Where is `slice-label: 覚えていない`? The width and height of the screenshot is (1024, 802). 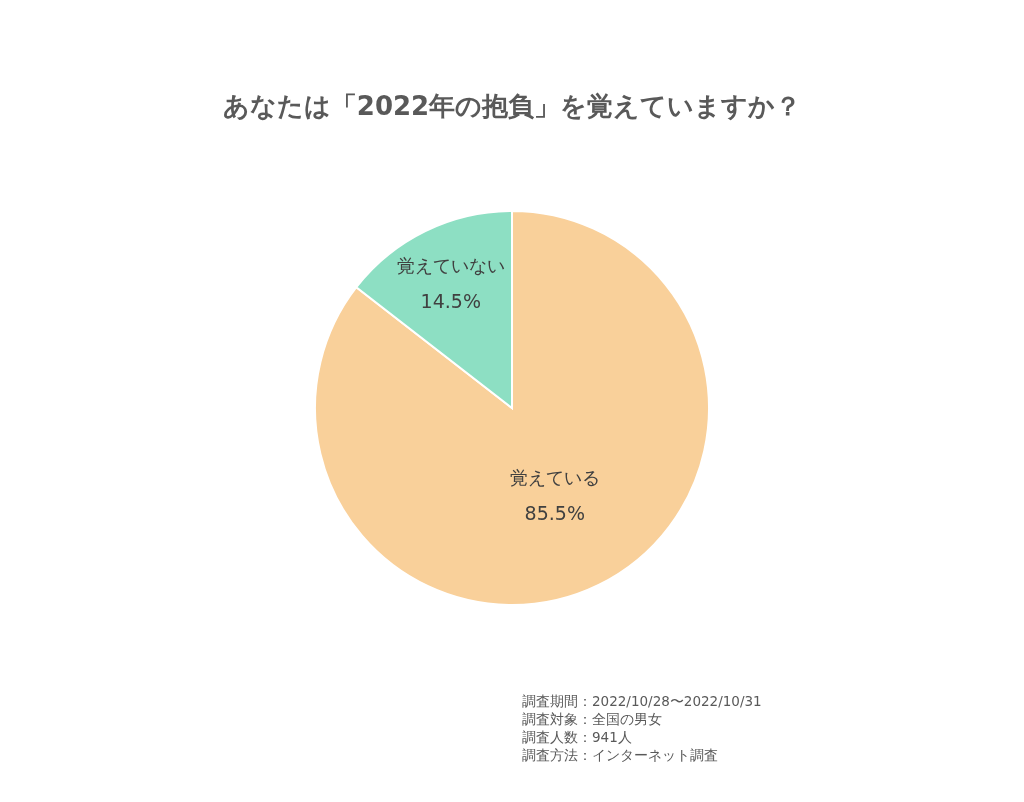
slice-label: 覚えていない is located at coordinates (450, 265).